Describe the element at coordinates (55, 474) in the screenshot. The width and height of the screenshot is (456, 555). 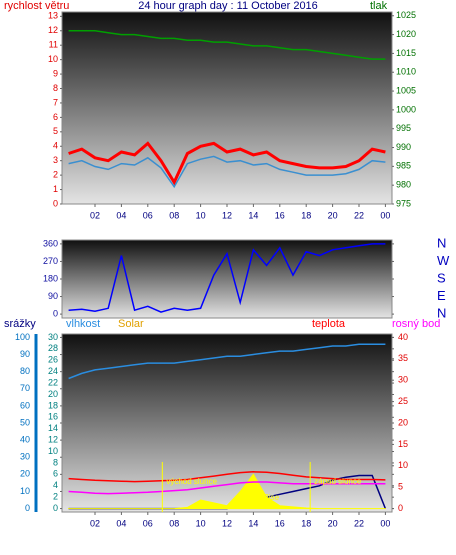
I see `y2-tick-label: 6` at that location.